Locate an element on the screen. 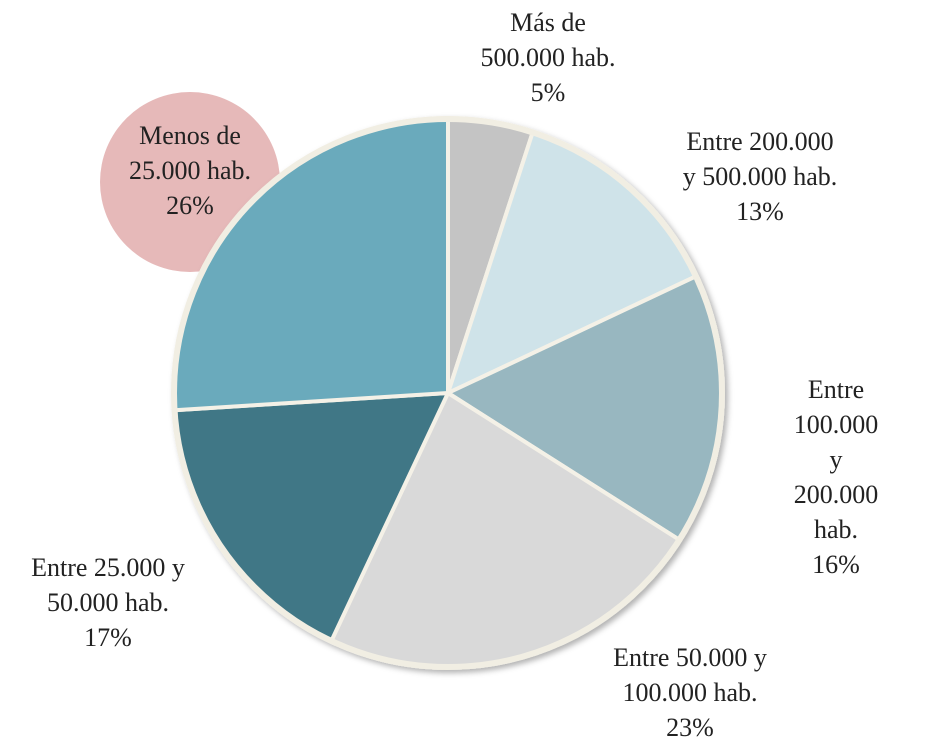  value-label: 26% is located at coordinates (190, 205).